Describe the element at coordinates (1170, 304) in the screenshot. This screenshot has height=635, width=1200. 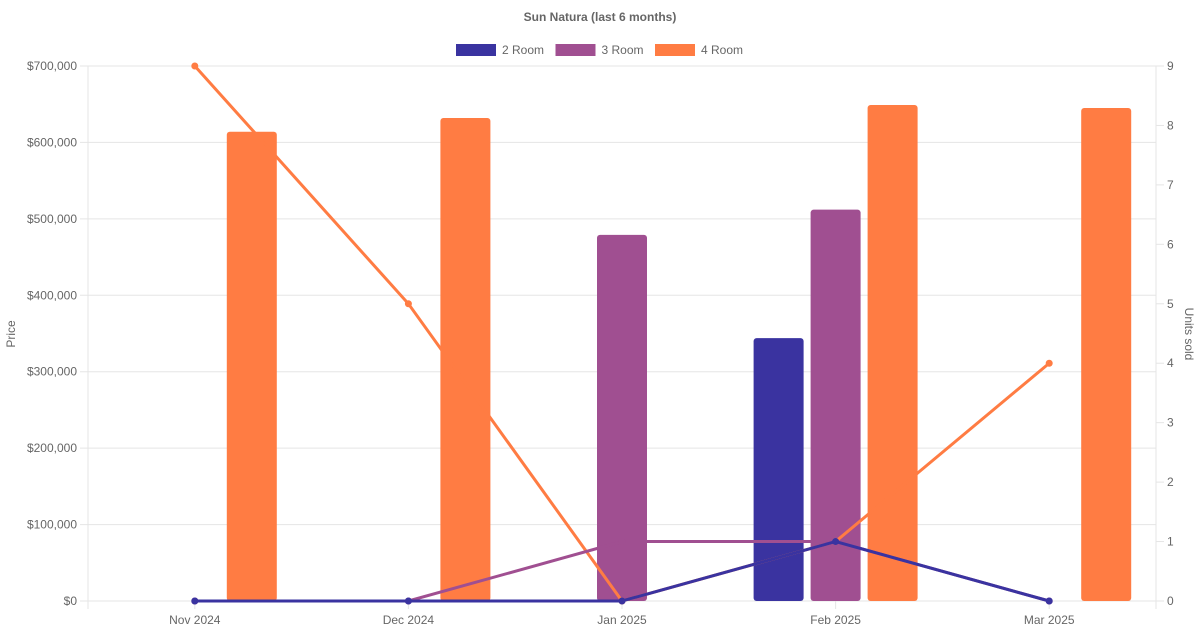
I see `y2-tick-label: 5` at that location.